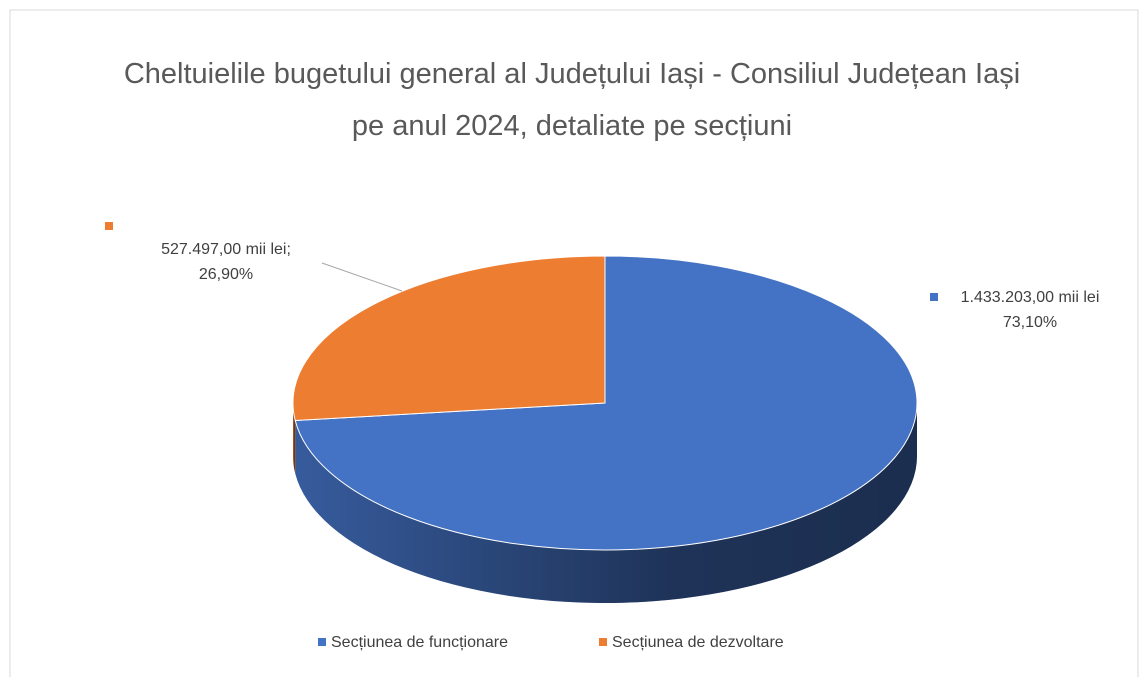  What do you see at coordinates (226, 249) in the screenshot?
I see `data-label: 527.497,00 mii lei;` at bounding box center [226, 249].